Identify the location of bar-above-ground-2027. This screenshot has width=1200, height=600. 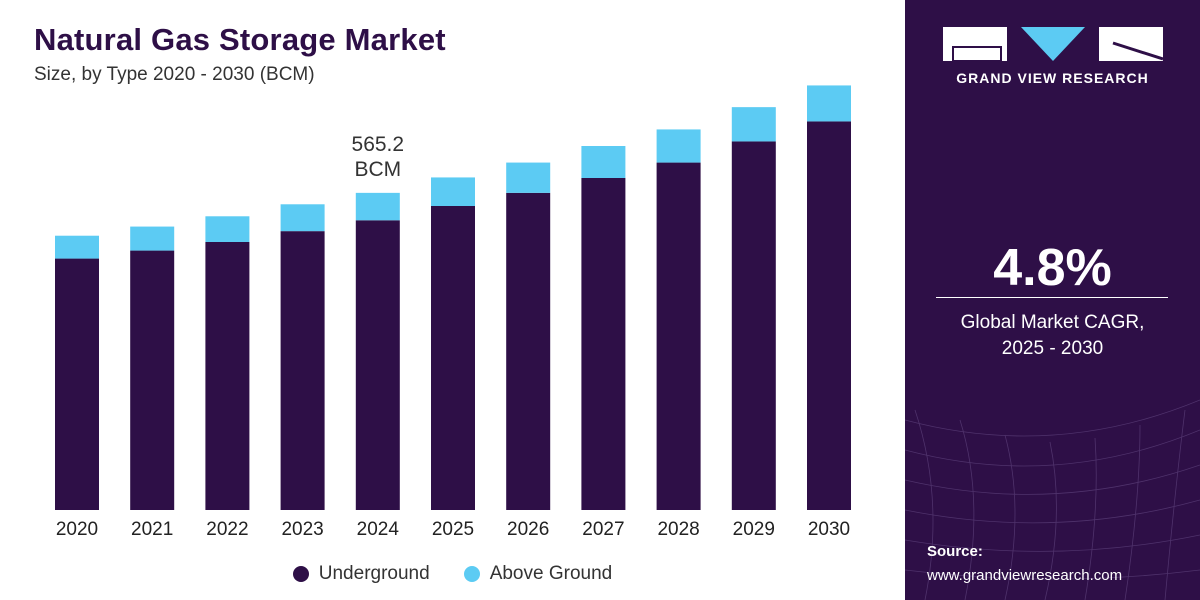
(603, 162).